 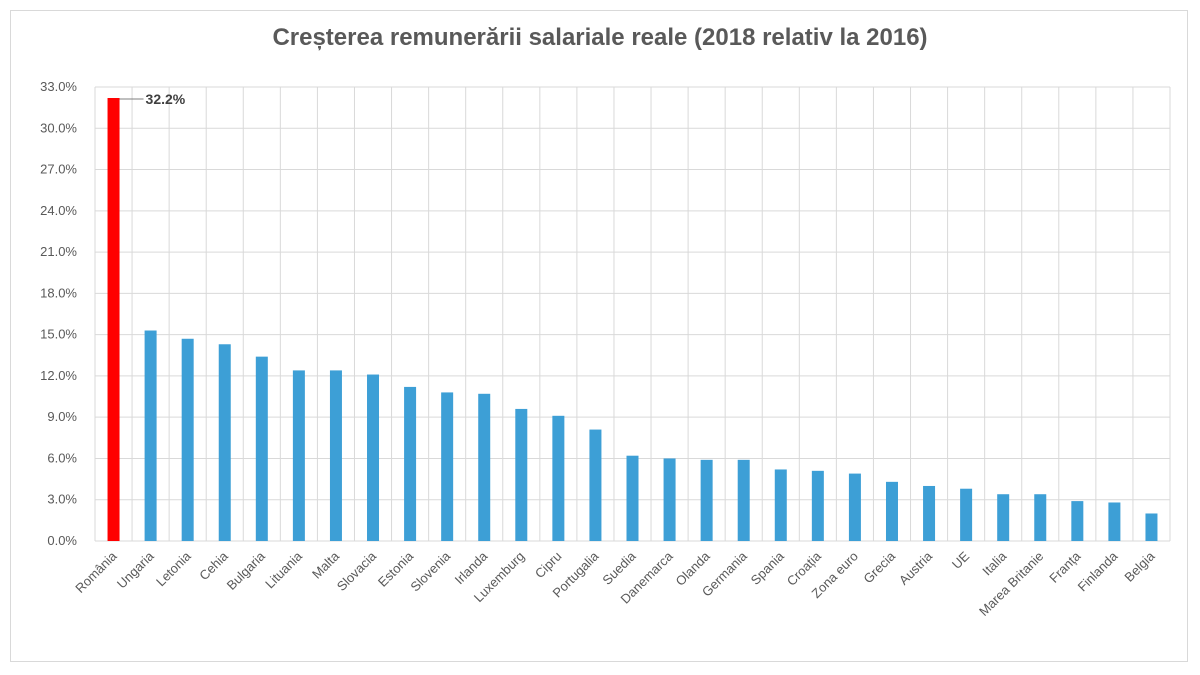 I want to click on bar-portugalia, so click(x=595, y=485).